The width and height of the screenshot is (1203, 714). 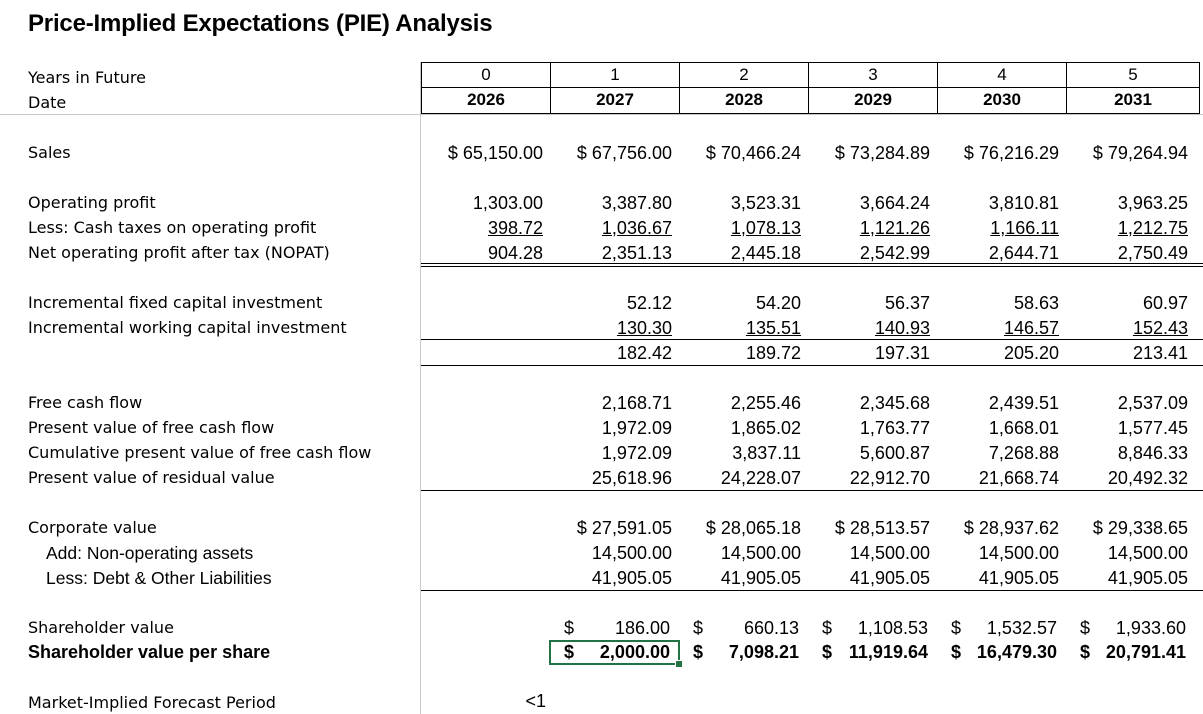 What do you see at coordinates (765, 428) in the screenshot?
I see `pv-fcf-cell-2: 1,865.02` at bounding box center [765, 428].